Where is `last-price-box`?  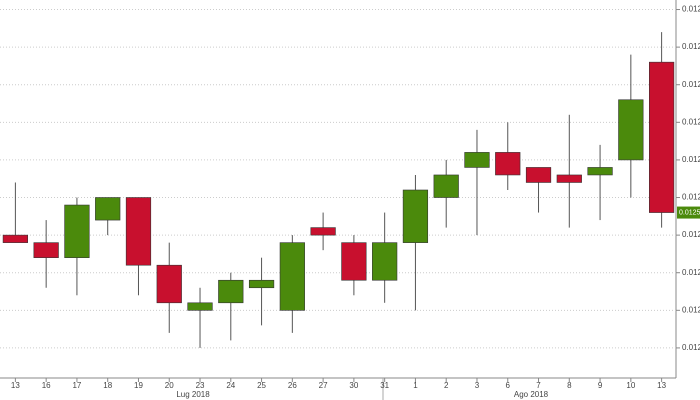 last-price-box is located at coordinates (688, 212).